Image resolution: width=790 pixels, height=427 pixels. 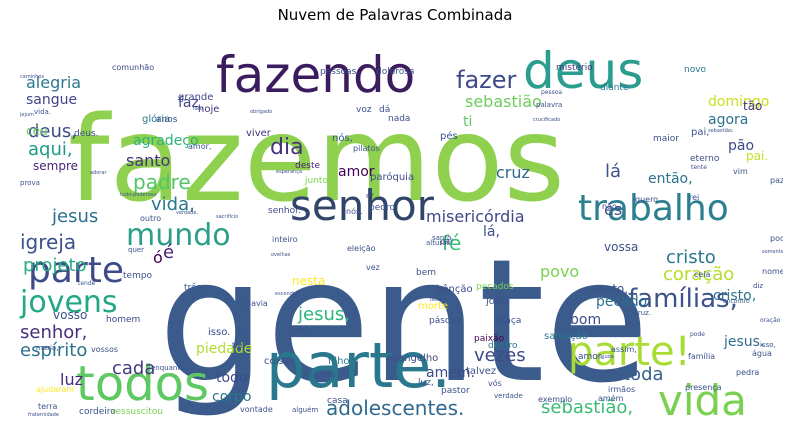 What do you see at coordinates (736, 301) in the screenshot?
I see `cloud-word: encontro` at bounding box center [736, 301].